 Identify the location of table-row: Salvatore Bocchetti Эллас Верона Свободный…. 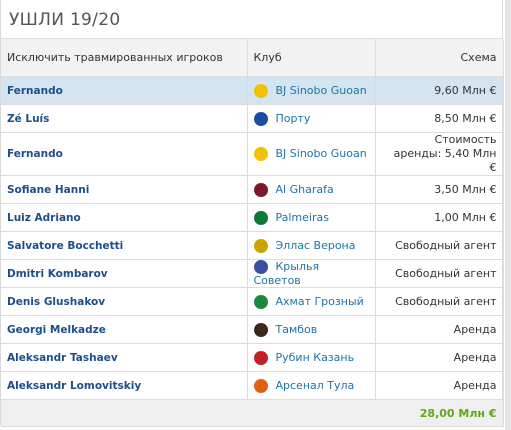
(252, 245).